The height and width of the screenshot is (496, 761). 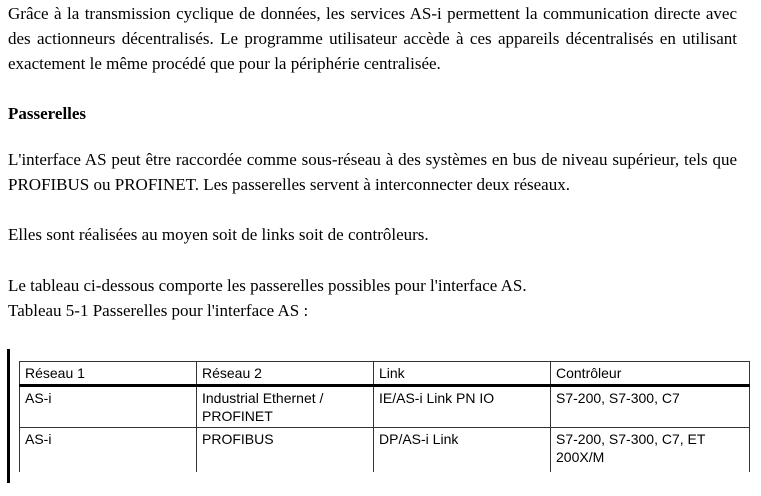 I want to click on table-header-row: Réseau 1 Réseau 2 Link Contrôleur, so click(x=384, y=374).